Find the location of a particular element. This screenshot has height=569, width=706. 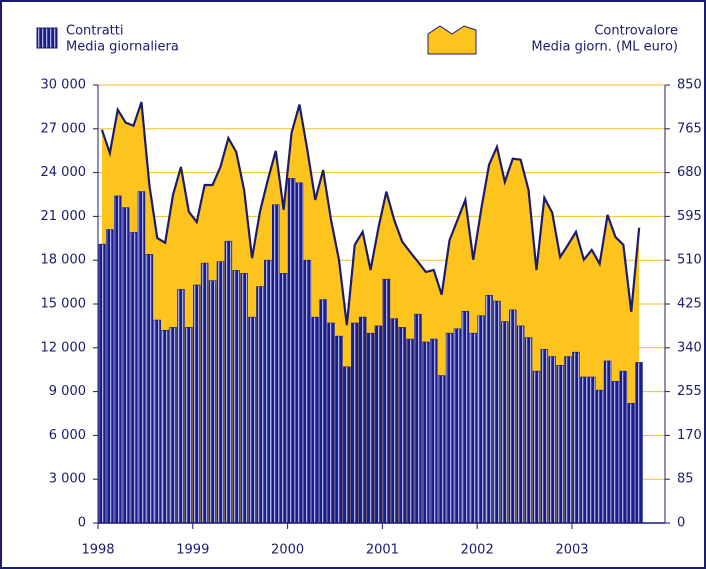

y2-tick-label: 765 is located at coordinates (689, 128).